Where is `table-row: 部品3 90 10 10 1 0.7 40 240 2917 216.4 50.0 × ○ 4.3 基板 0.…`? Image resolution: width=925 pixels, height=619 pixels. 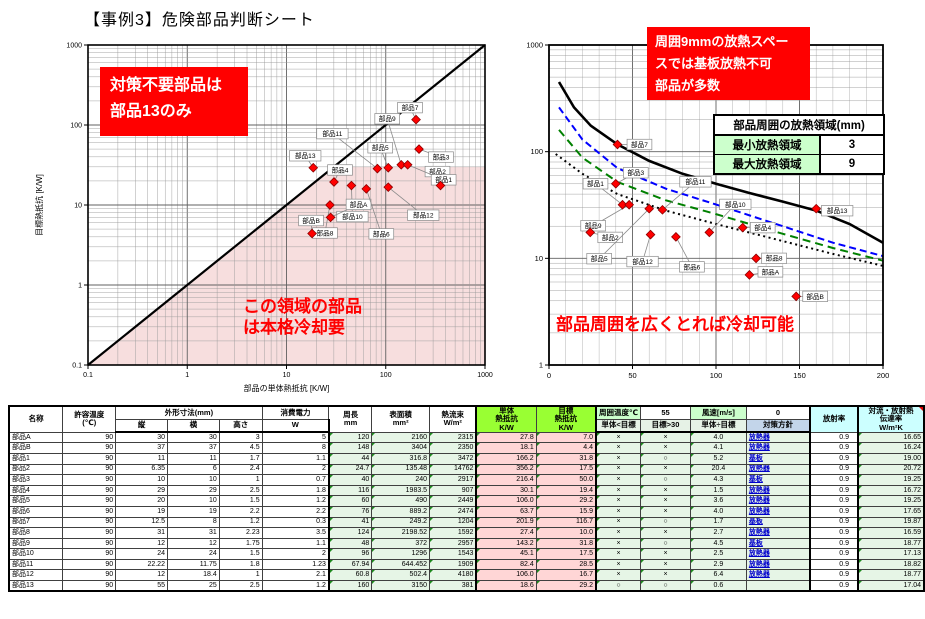
table-row: 部品3 90 10 10 1 0.7 40 240 2917 216.4 50.0 × ○ 4.3 基板 0.… is located at coordinates (466, 480).